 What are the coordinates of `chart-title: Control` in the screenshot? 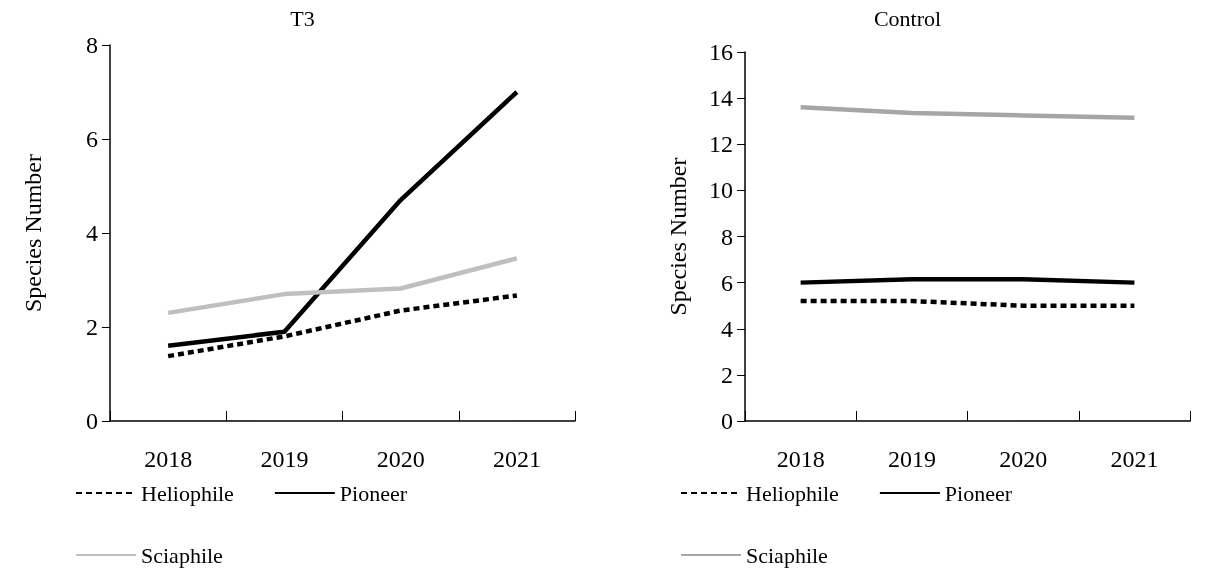 It's located at (907, 18).